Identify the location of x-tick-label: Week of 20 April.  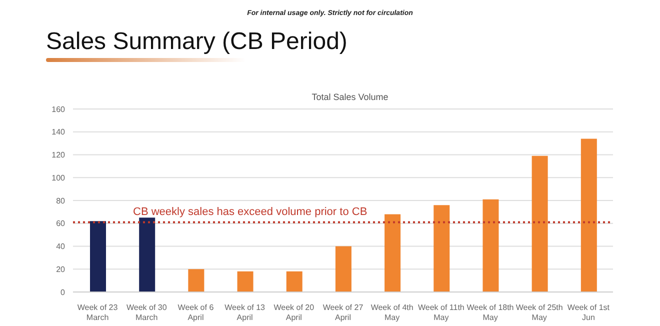
(294, 312).